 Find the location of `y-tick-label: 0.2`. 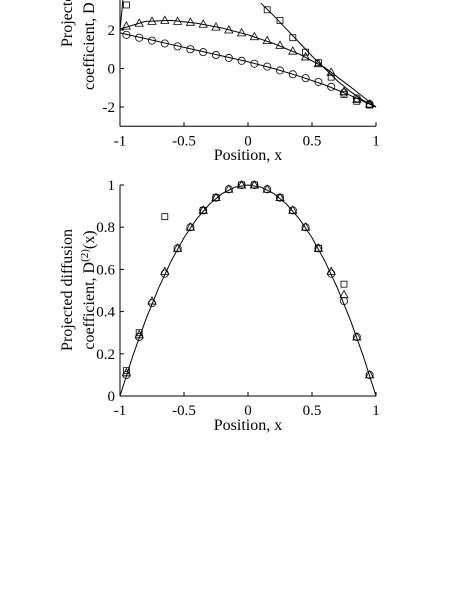

y-tick-label: 0.2 is located at coordinates (105, 355).